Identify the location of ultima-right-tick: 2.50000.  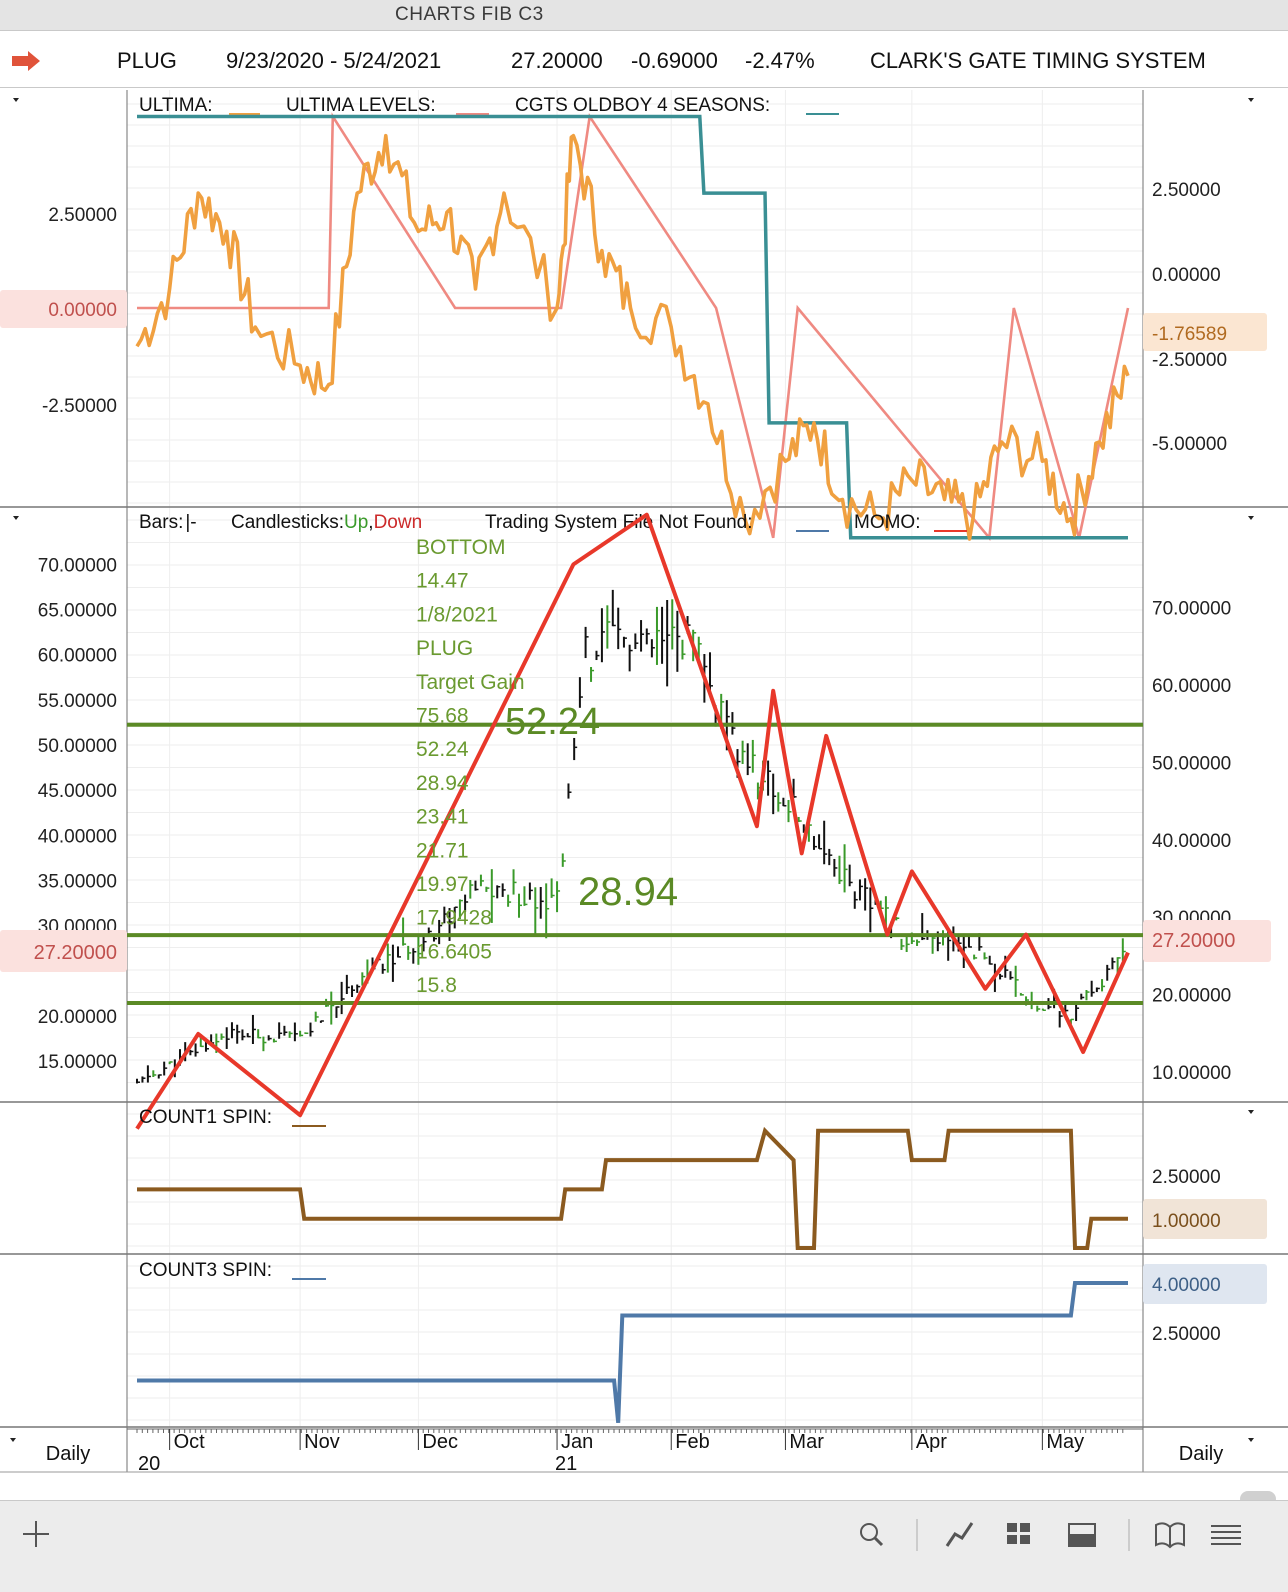
(1186, 190).